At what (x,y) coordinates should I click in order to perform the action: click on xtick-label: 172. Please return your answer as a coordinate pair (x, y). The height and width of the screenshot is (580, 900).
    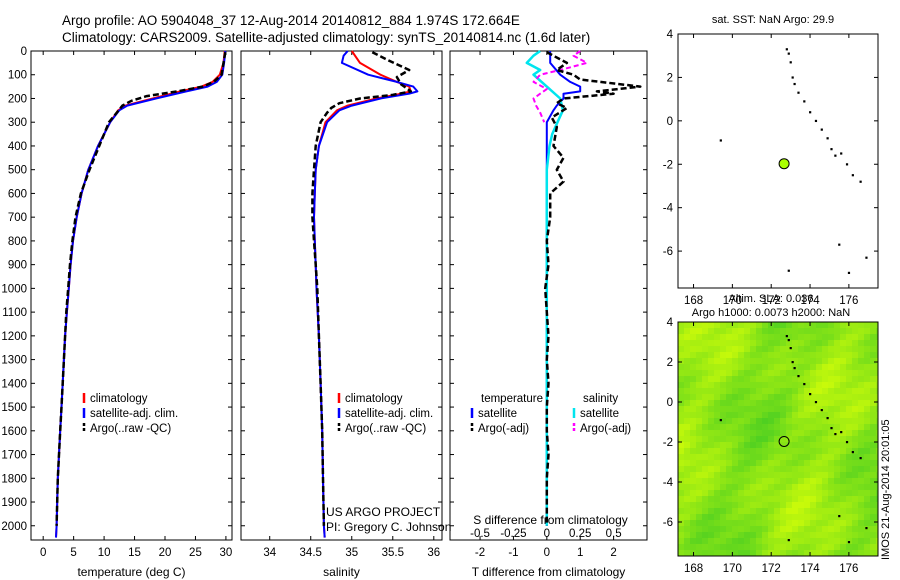
    Looking at the image, I should click on (771, 301).